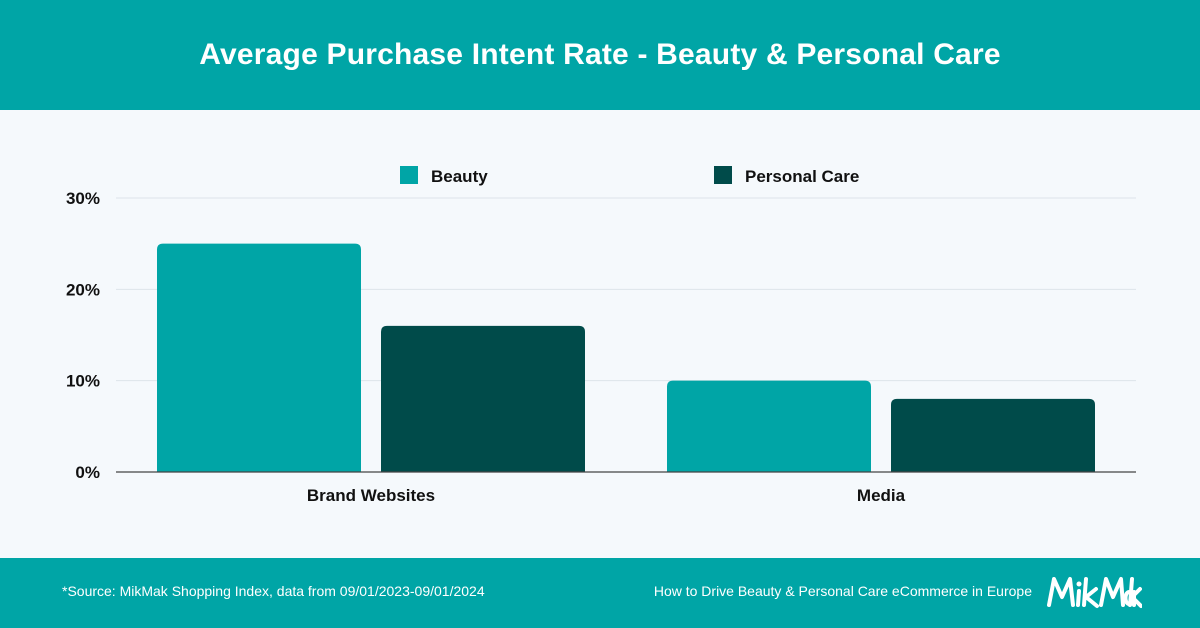 This screenshot has height=628, width=1200. I want to click on y-tick-label: 20%, so click(83, 289).